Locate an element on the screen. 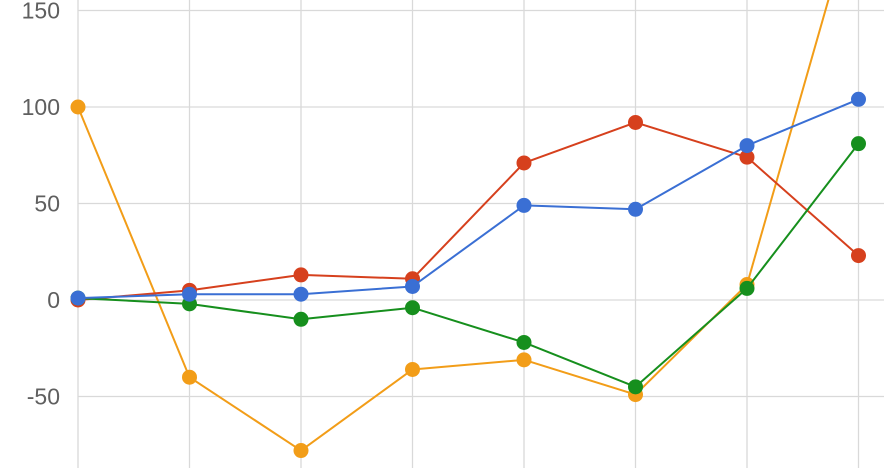 The height and width of the screenshot is (468, 884). y-tick-label: 150 is located at coordinates (41, 12).